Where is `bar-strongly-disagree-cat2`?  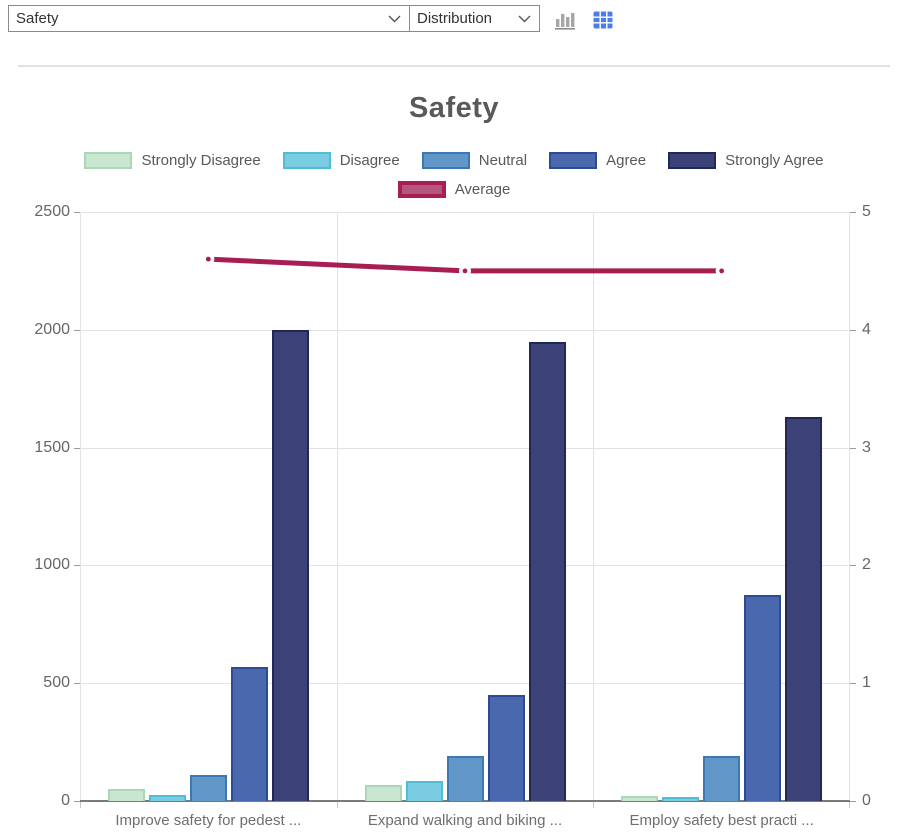 bar-strongly-disagree-cat2 is located at coordinates (383, 792).